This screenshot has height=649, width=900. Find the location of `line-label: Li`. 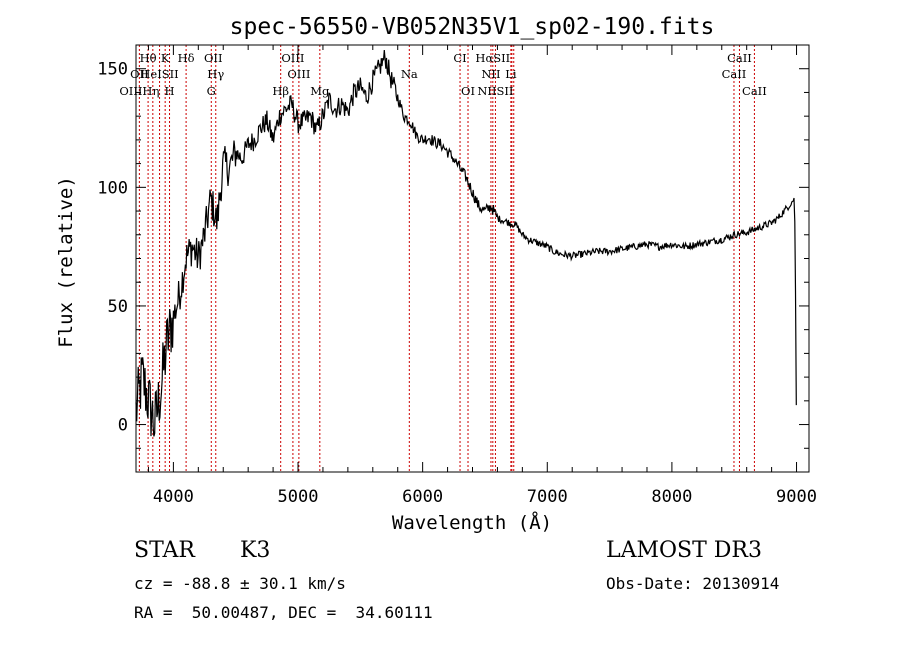

line-label: Li is located at coordinates (511, 74).